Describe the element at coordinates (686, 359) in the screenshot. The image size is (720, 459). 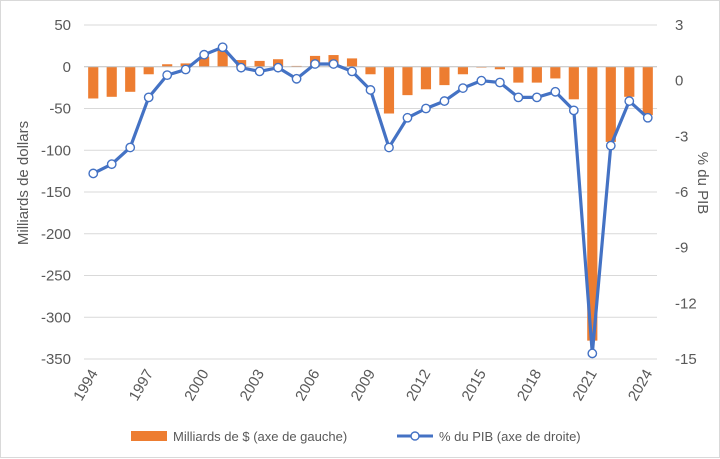
I see `right-tick-label: -15` at that location.